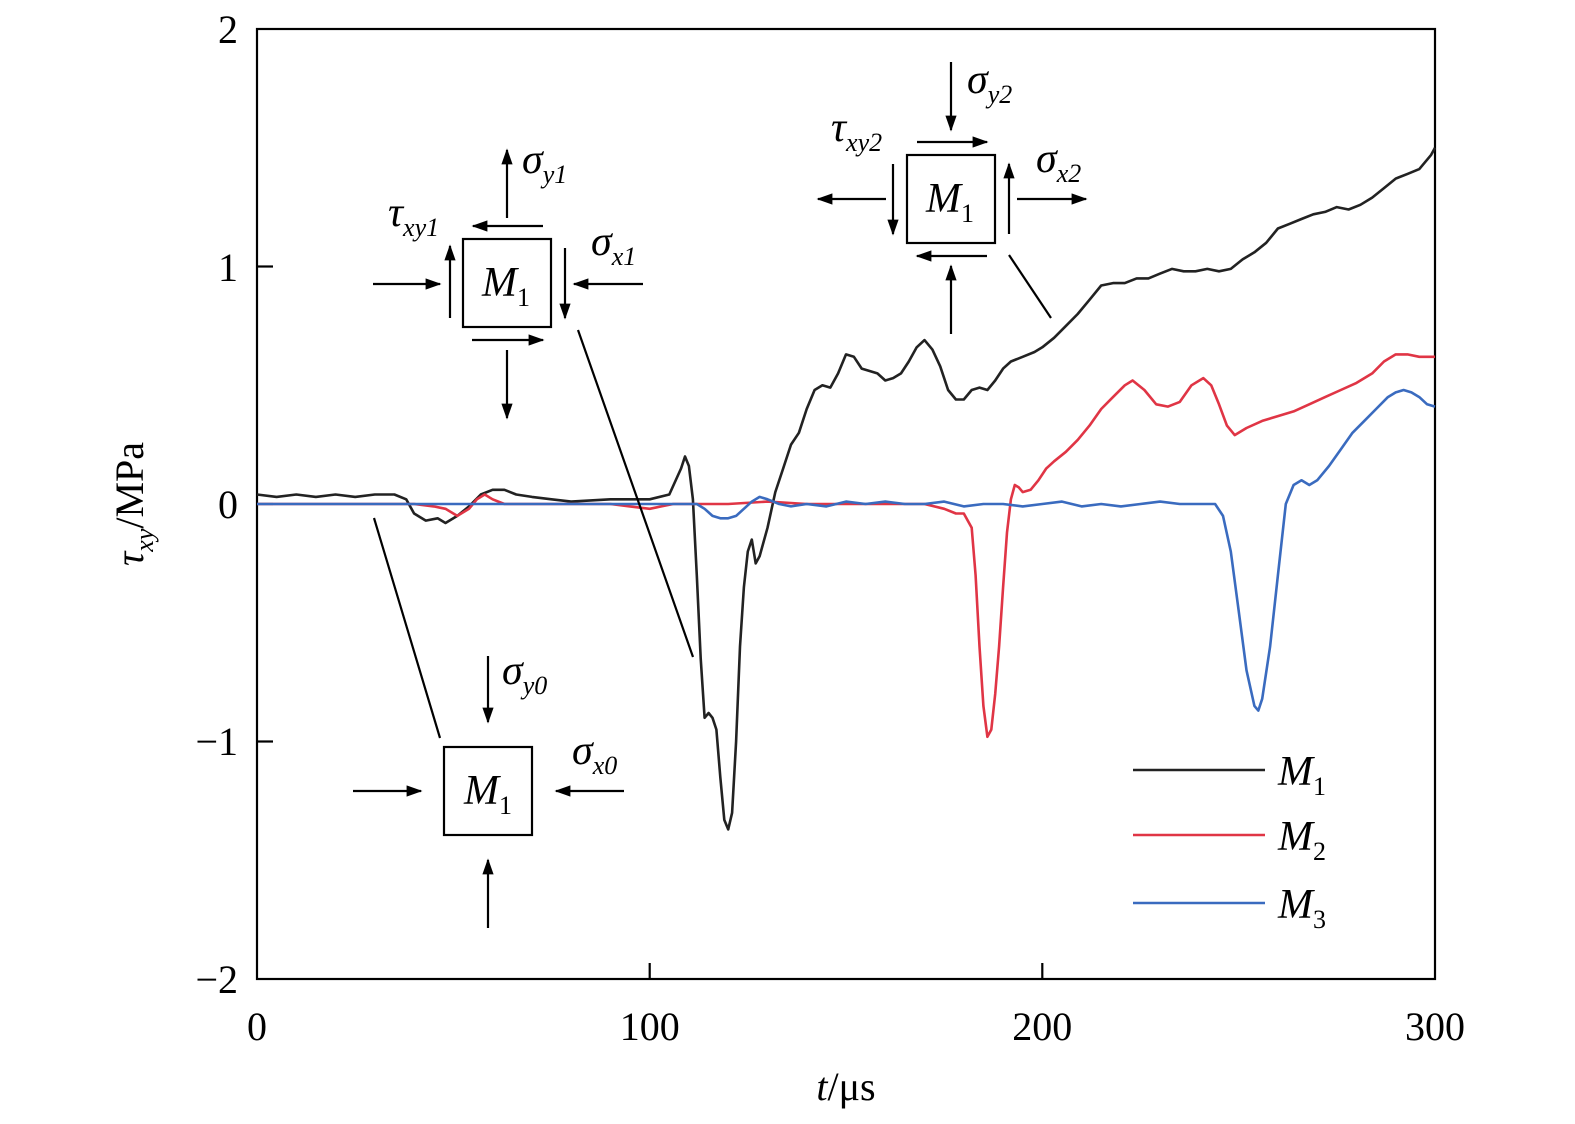 The height and width of the screenshot is (1124, 1575). I want to click on y-tick-label: 1, so click(228, 267).